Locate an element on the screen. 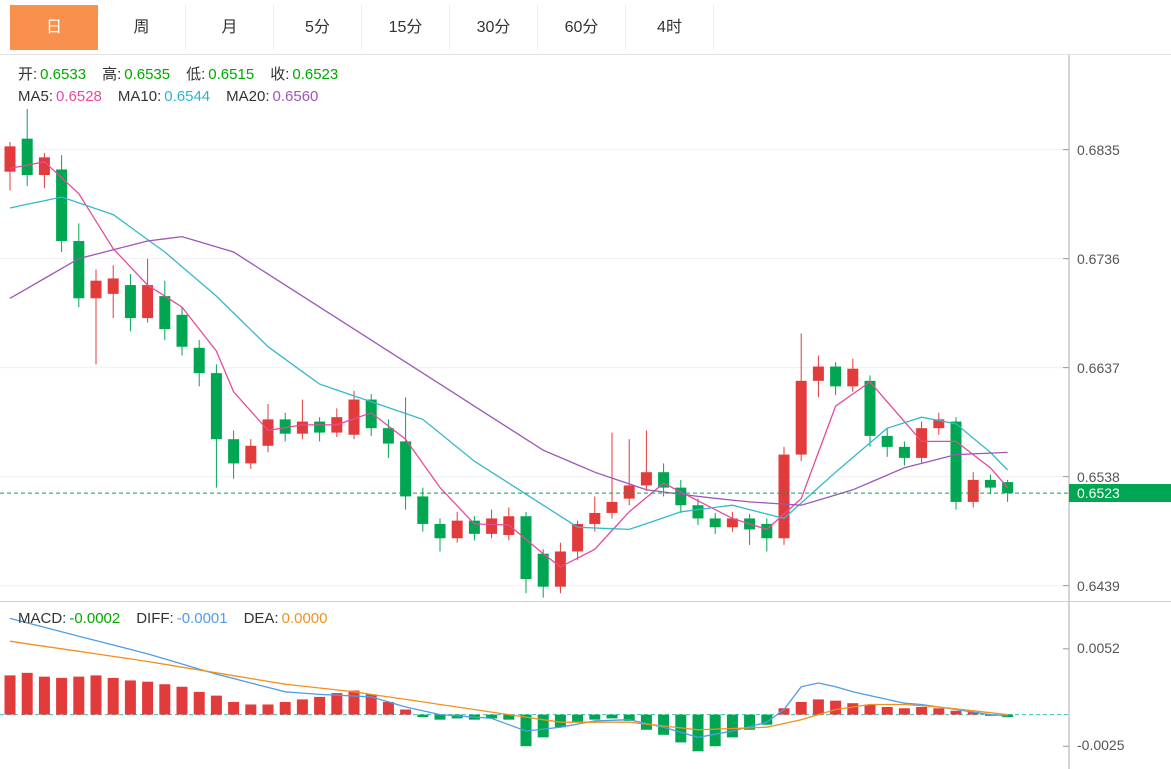 The height and width of the screenshot is (769, 1171). ma20-value: 0.6560 is located at coordinates (295, 96).